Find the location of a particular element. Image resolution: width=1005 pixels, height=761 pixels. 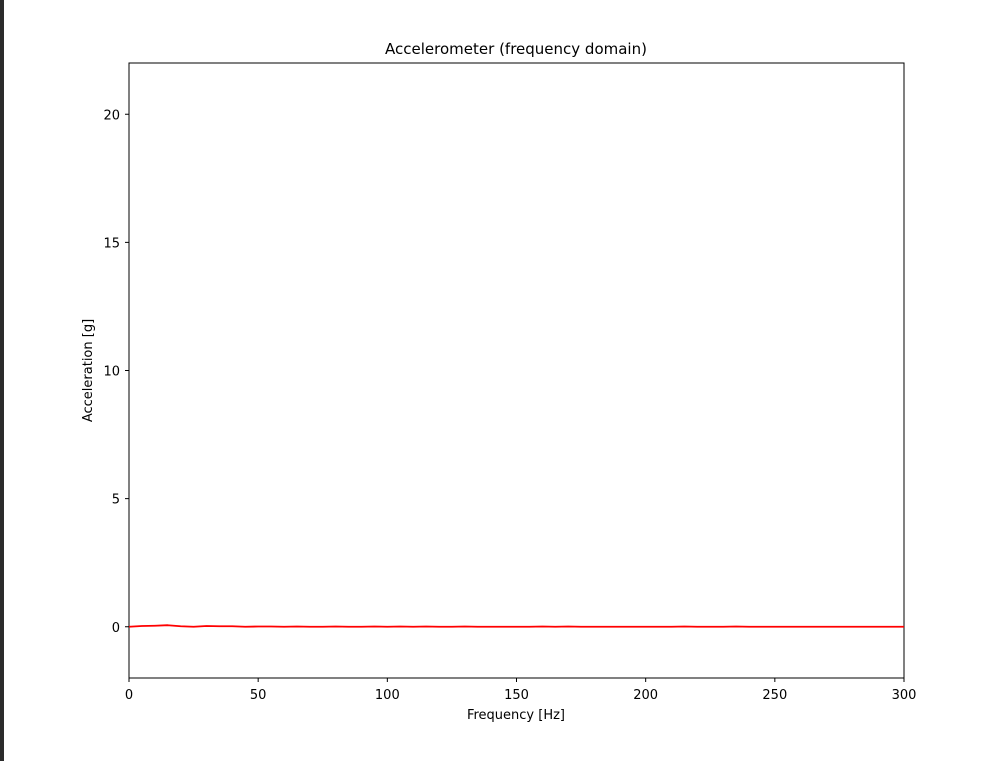

y-axis-label: Acceleration [g] is located at coordinates (88, 370).